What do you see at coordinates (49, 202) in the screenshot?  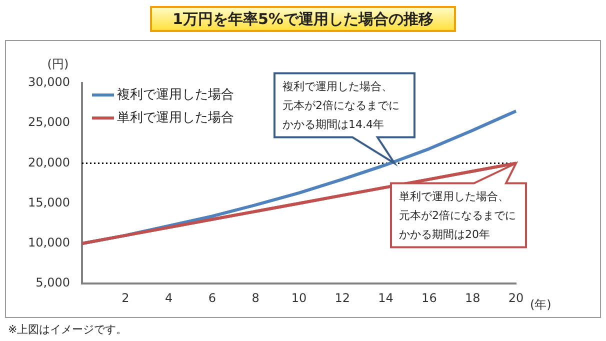 I see `y-tick-label: 15,000` at bounding box center [49, 202].